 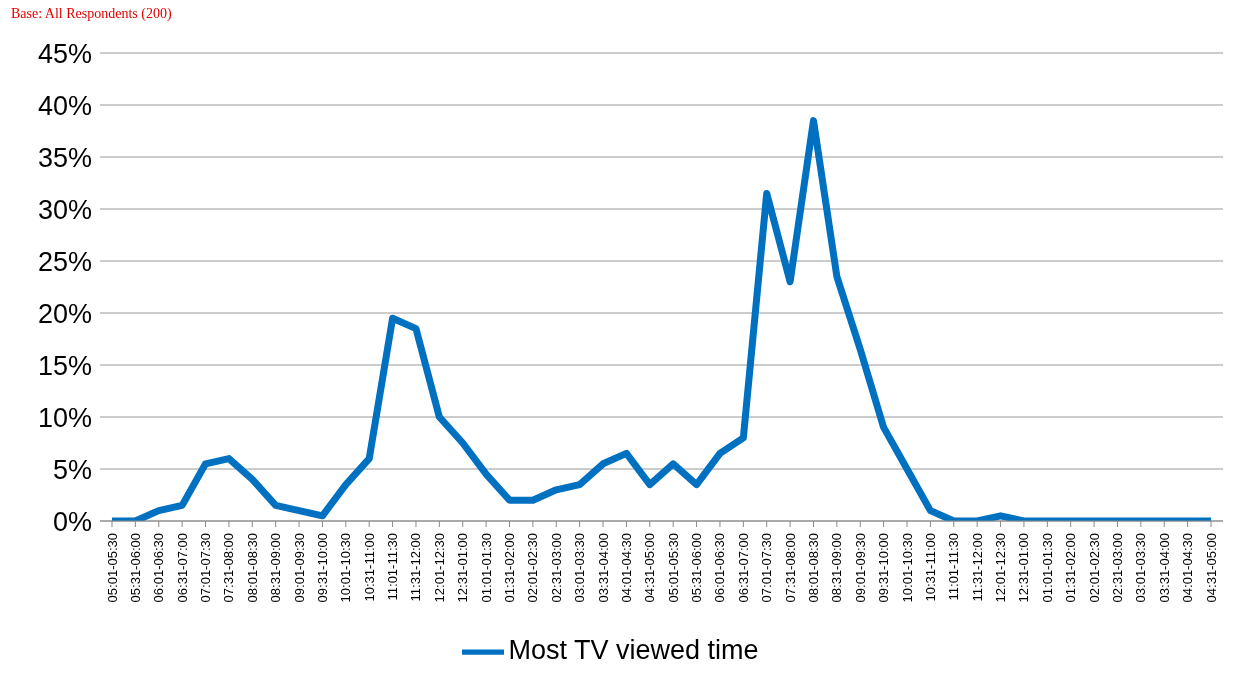 I want to click on legend-label: Most TV viewed time, so click(x=633, y=650).